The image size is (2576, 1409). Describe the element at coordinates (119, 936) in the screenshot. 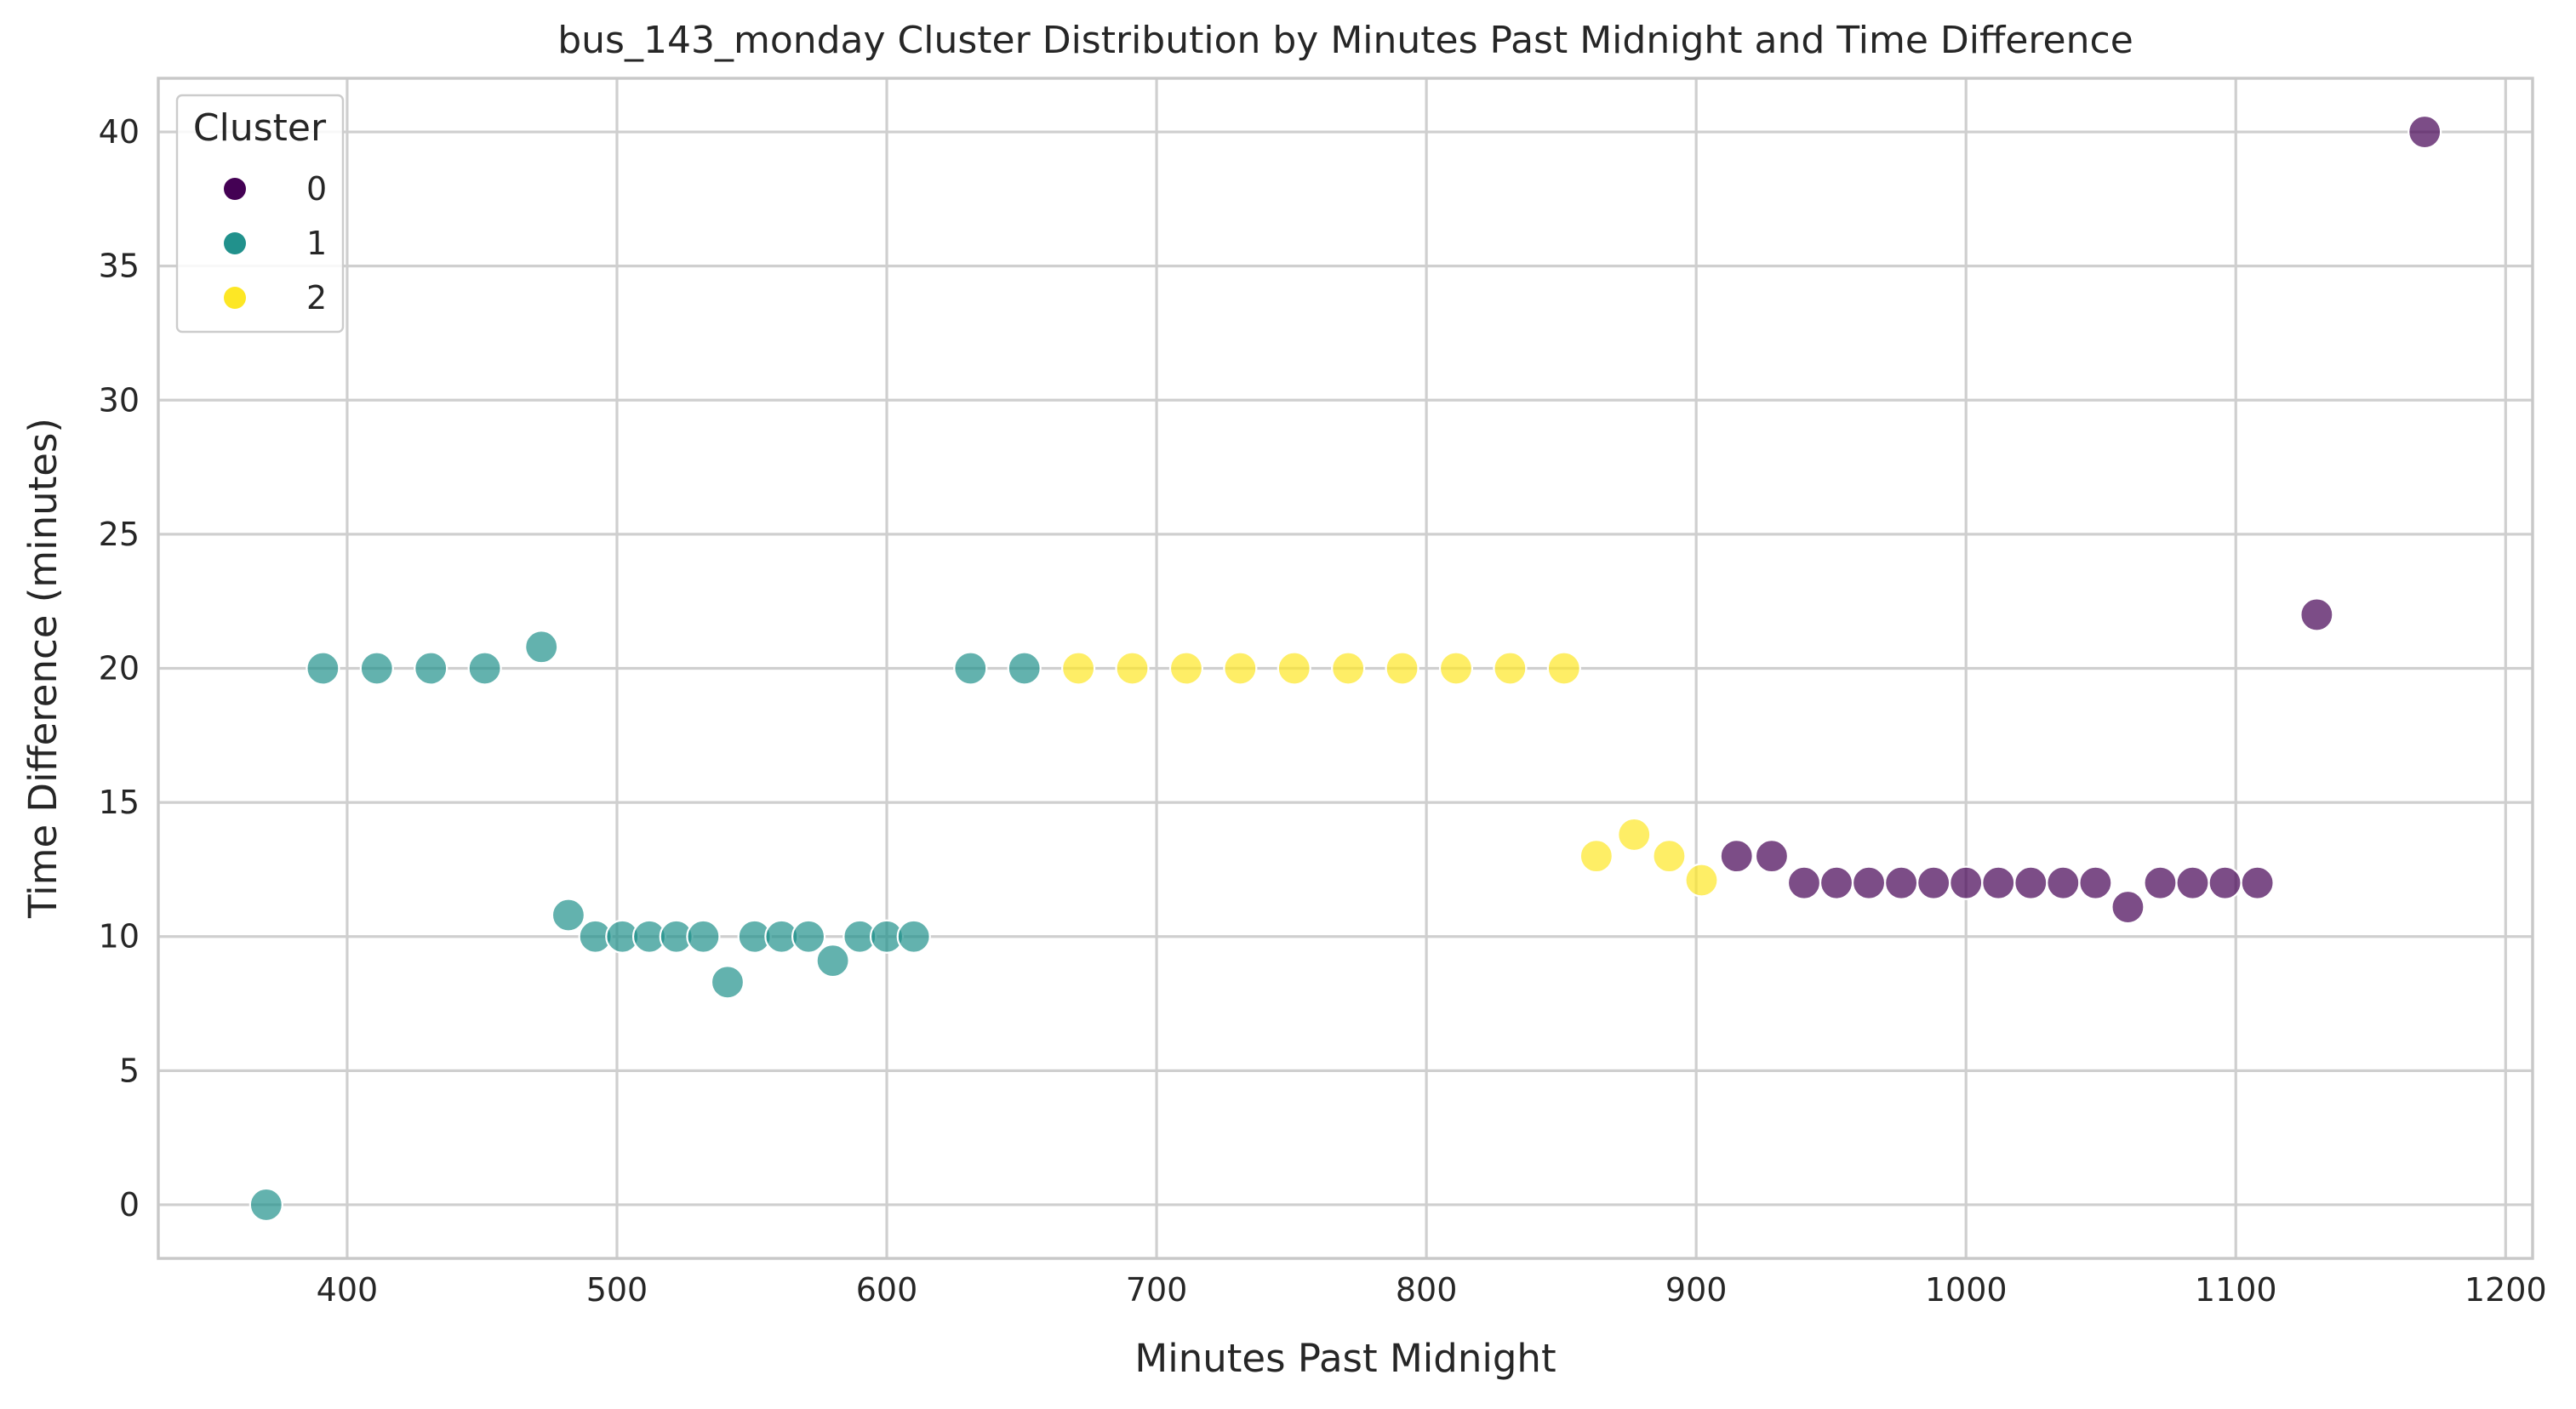

I see `y-tick-label: 10` at that location.